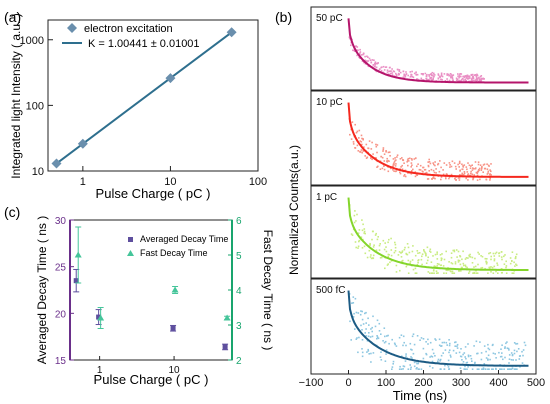 This screenshot has width=550, height=404. What do you see at coordinates (420, 395) in the screenshot?
I see `panel-b-xlabel: Time (ns)` at bounding box center [420, 395].